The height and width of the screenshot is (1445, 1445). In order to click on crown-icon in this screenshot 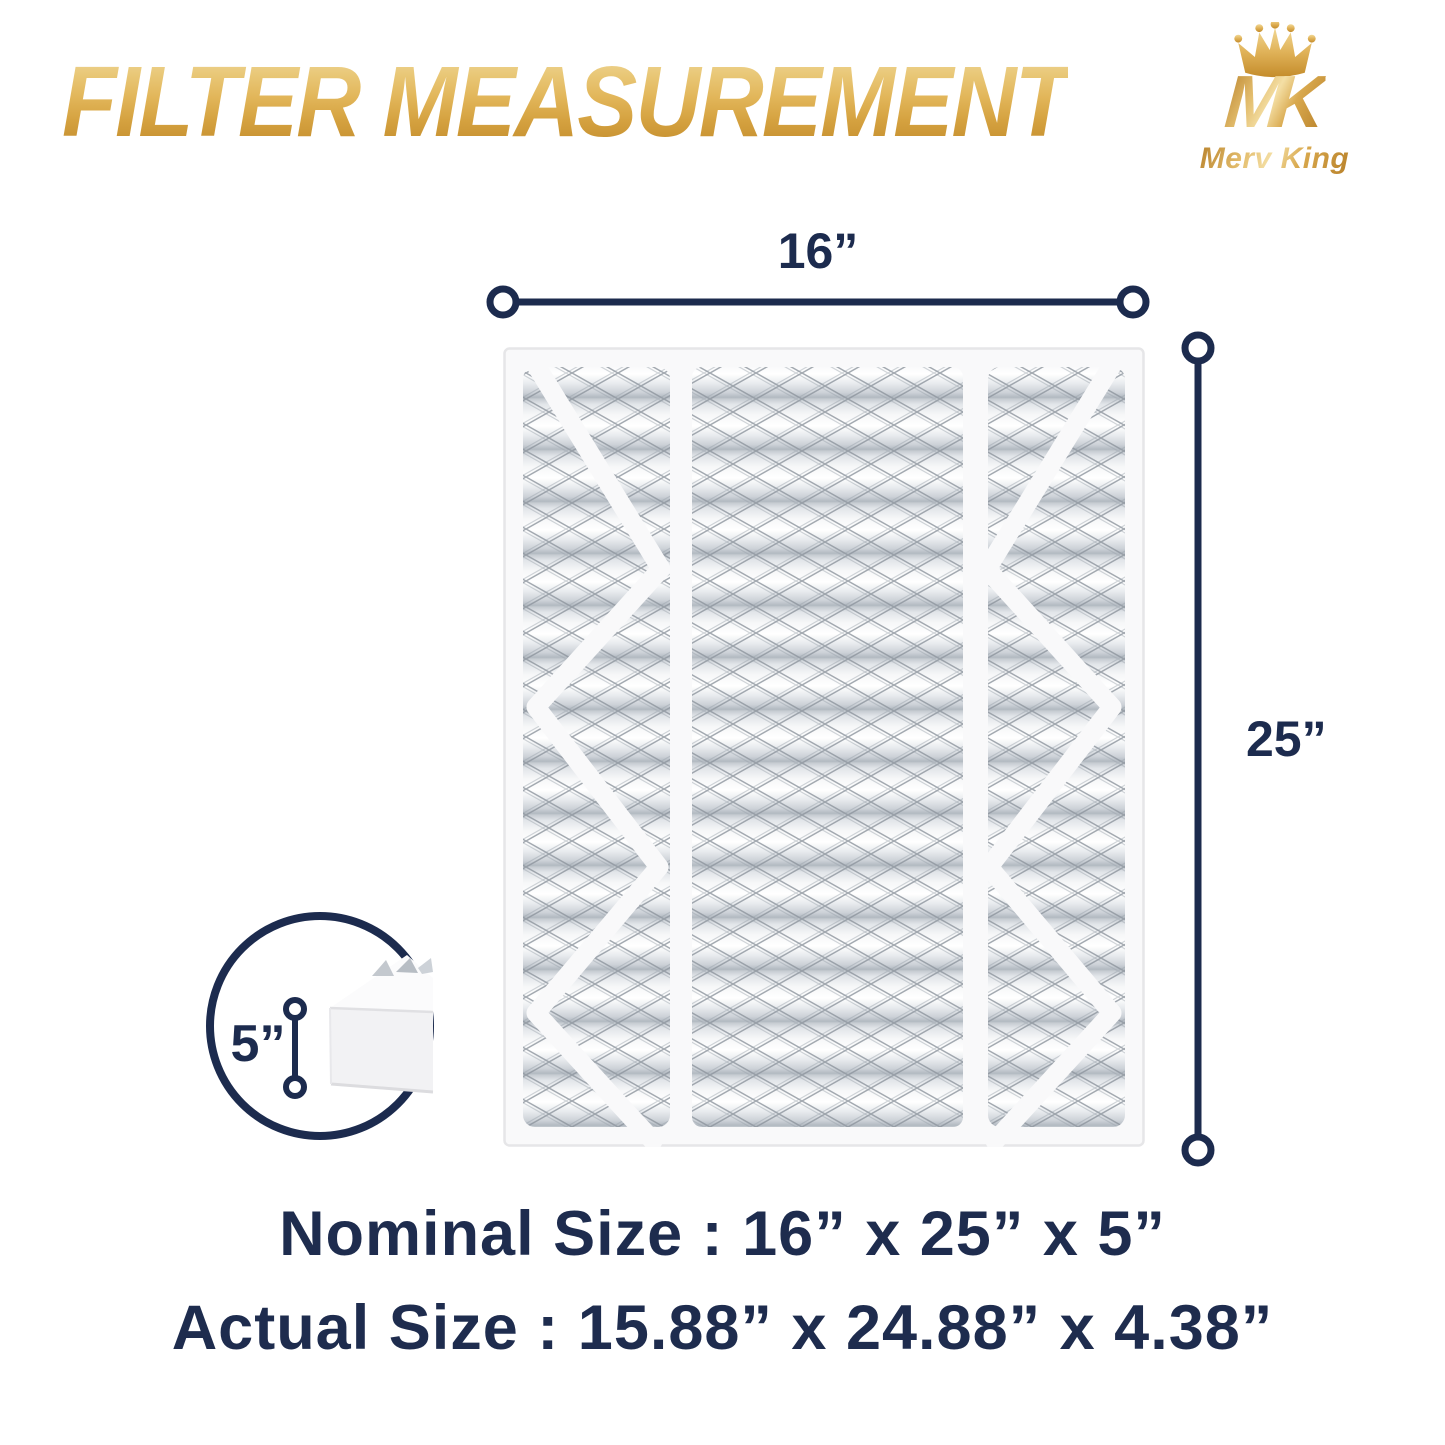, I will do `click(1275, 50)`.